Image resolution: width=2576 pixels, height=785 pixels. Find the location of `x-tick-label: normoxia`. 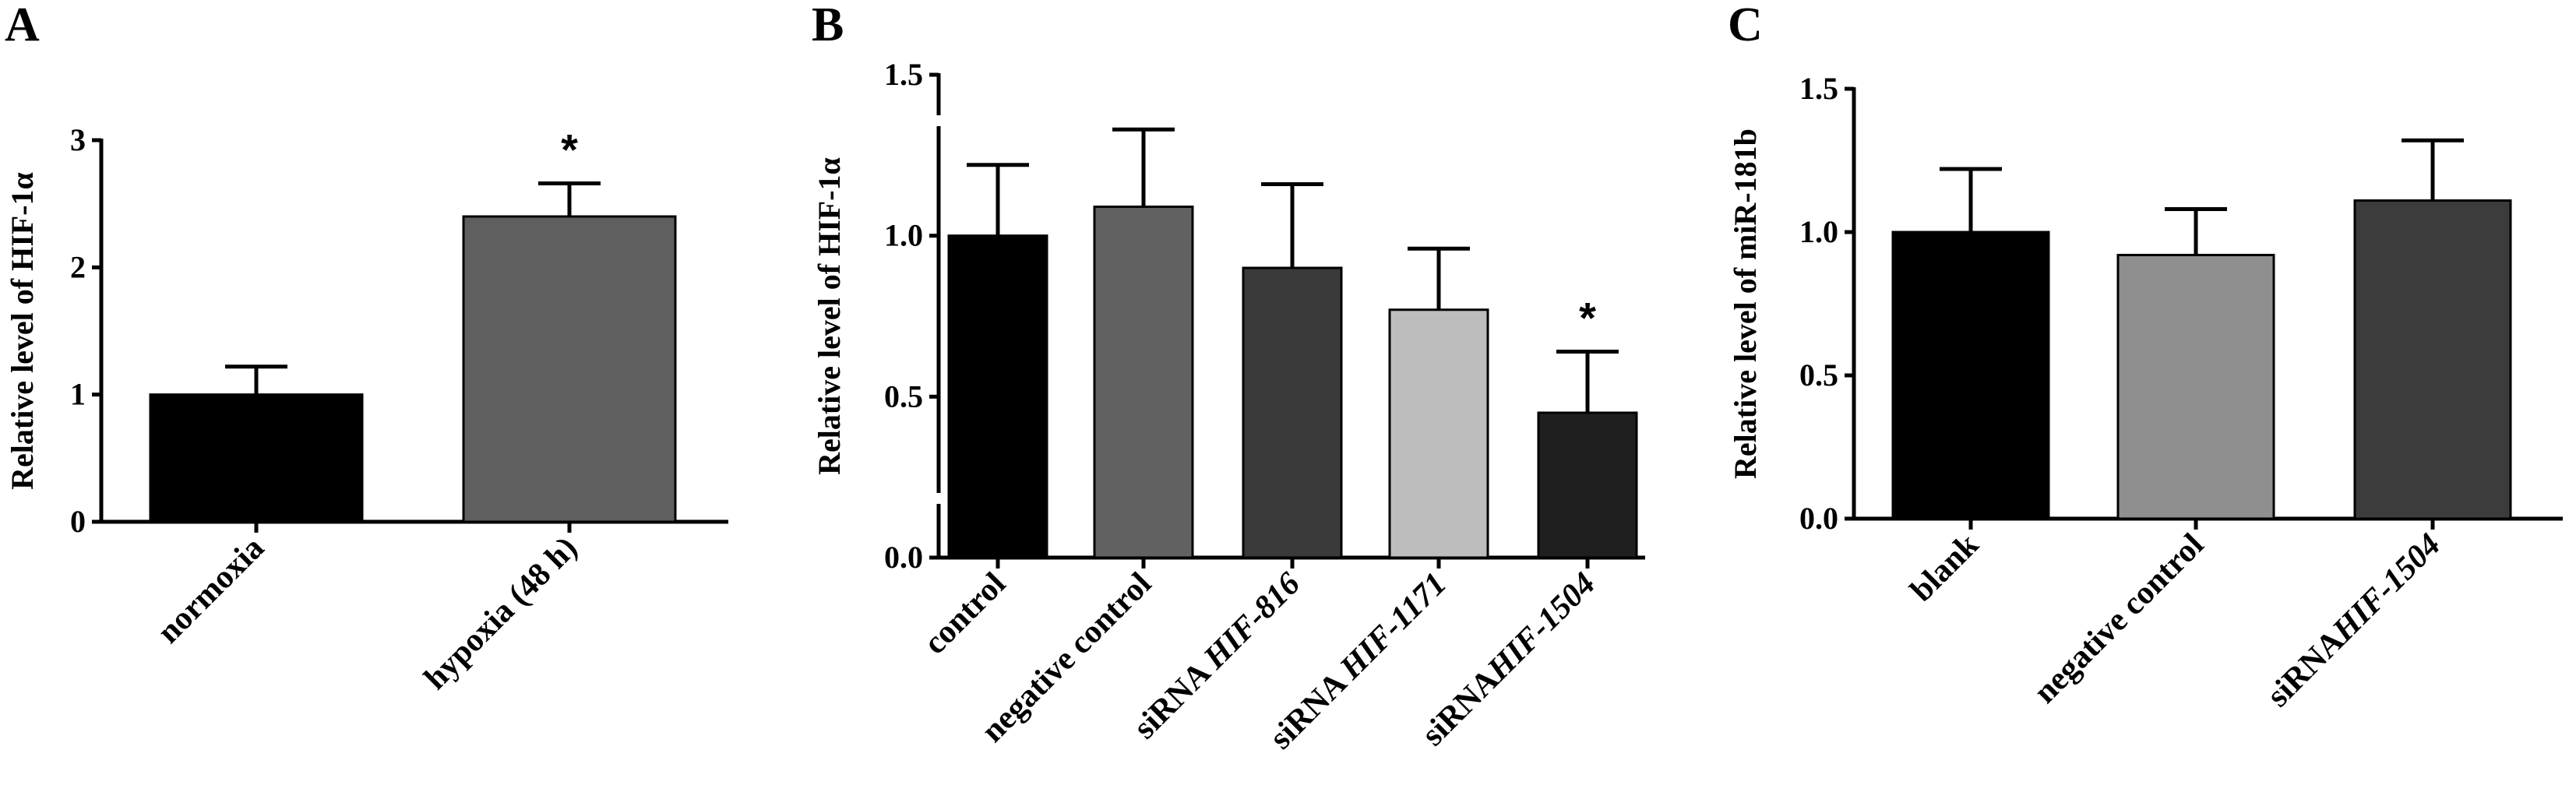

x-tick-label: normoxia is located at coordinates (211, 590).